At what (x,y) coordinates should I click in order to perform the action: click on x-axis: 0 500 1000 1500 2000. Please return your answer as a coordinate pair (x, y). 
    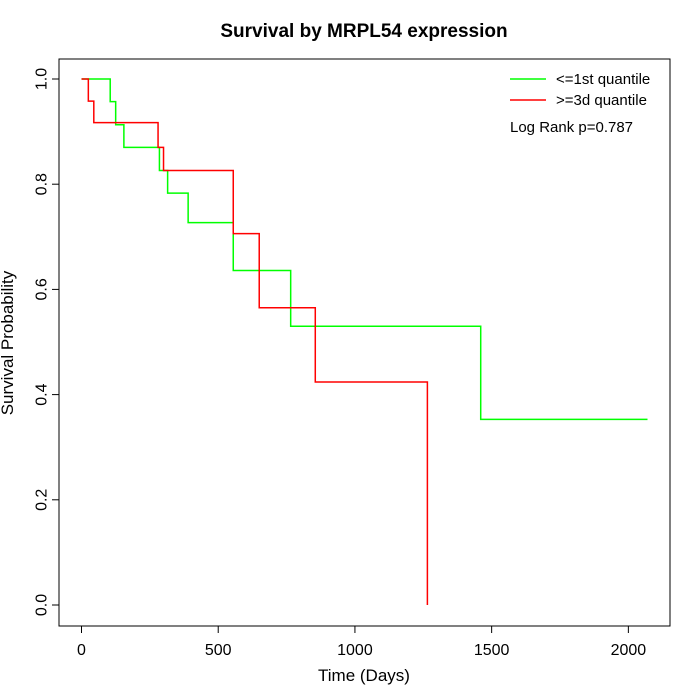
    Looking at the image, I should click on (362, 642).